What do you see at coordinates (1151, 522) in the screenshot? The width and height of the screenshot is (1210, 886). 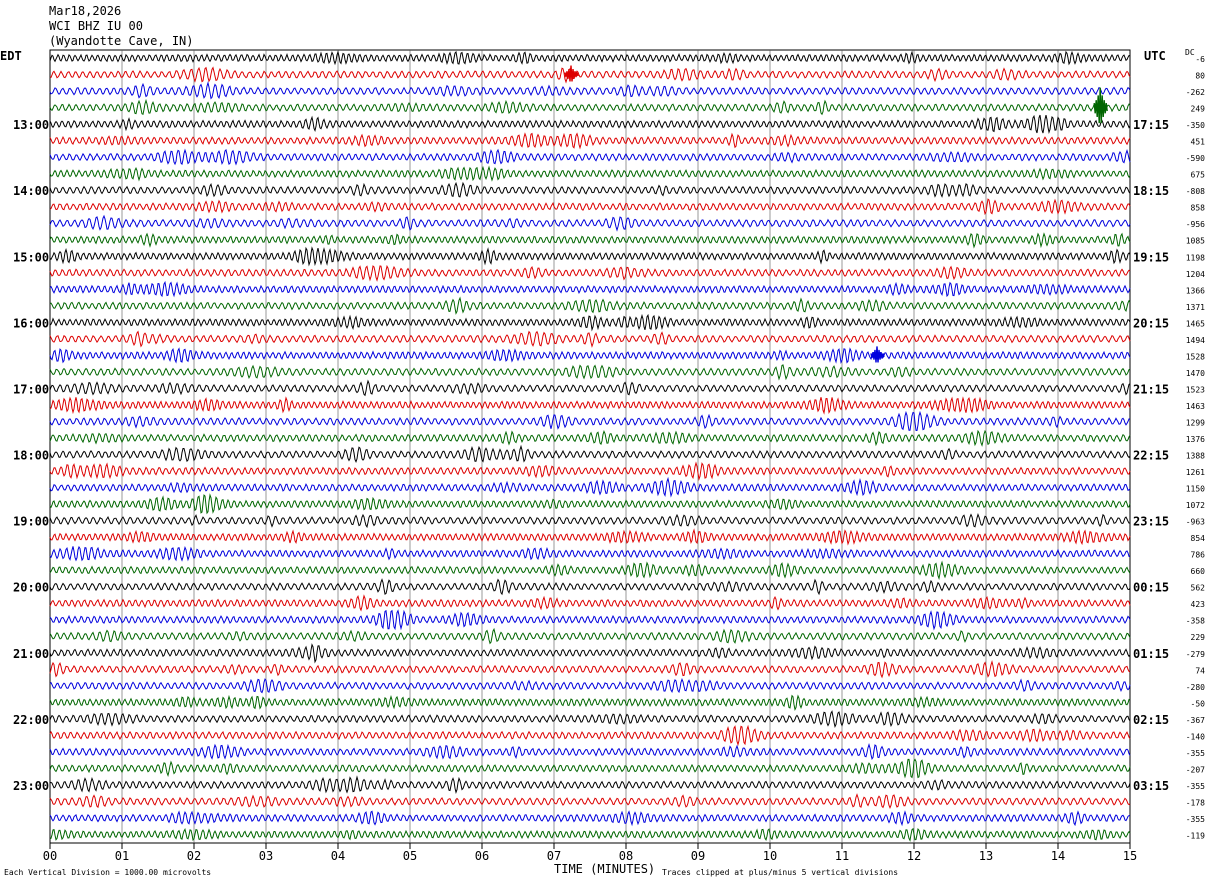 I see `utc-hour-label: 23:15` at bounding box center [1151, 522].